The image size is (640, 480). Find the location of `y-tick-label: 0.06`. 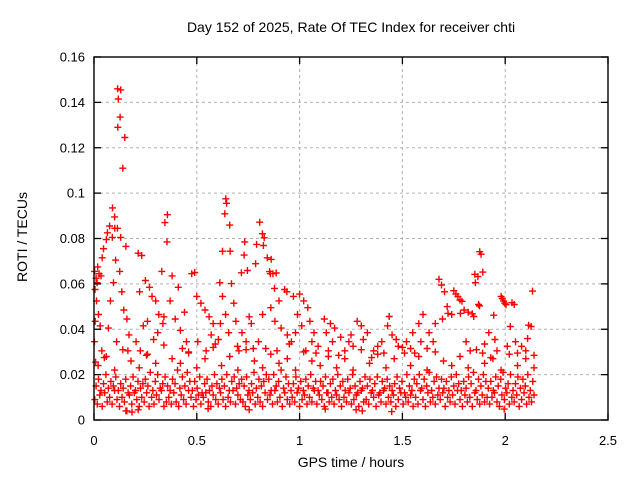

y-tick-label: 0.06 is located at coordinates (72, 283).